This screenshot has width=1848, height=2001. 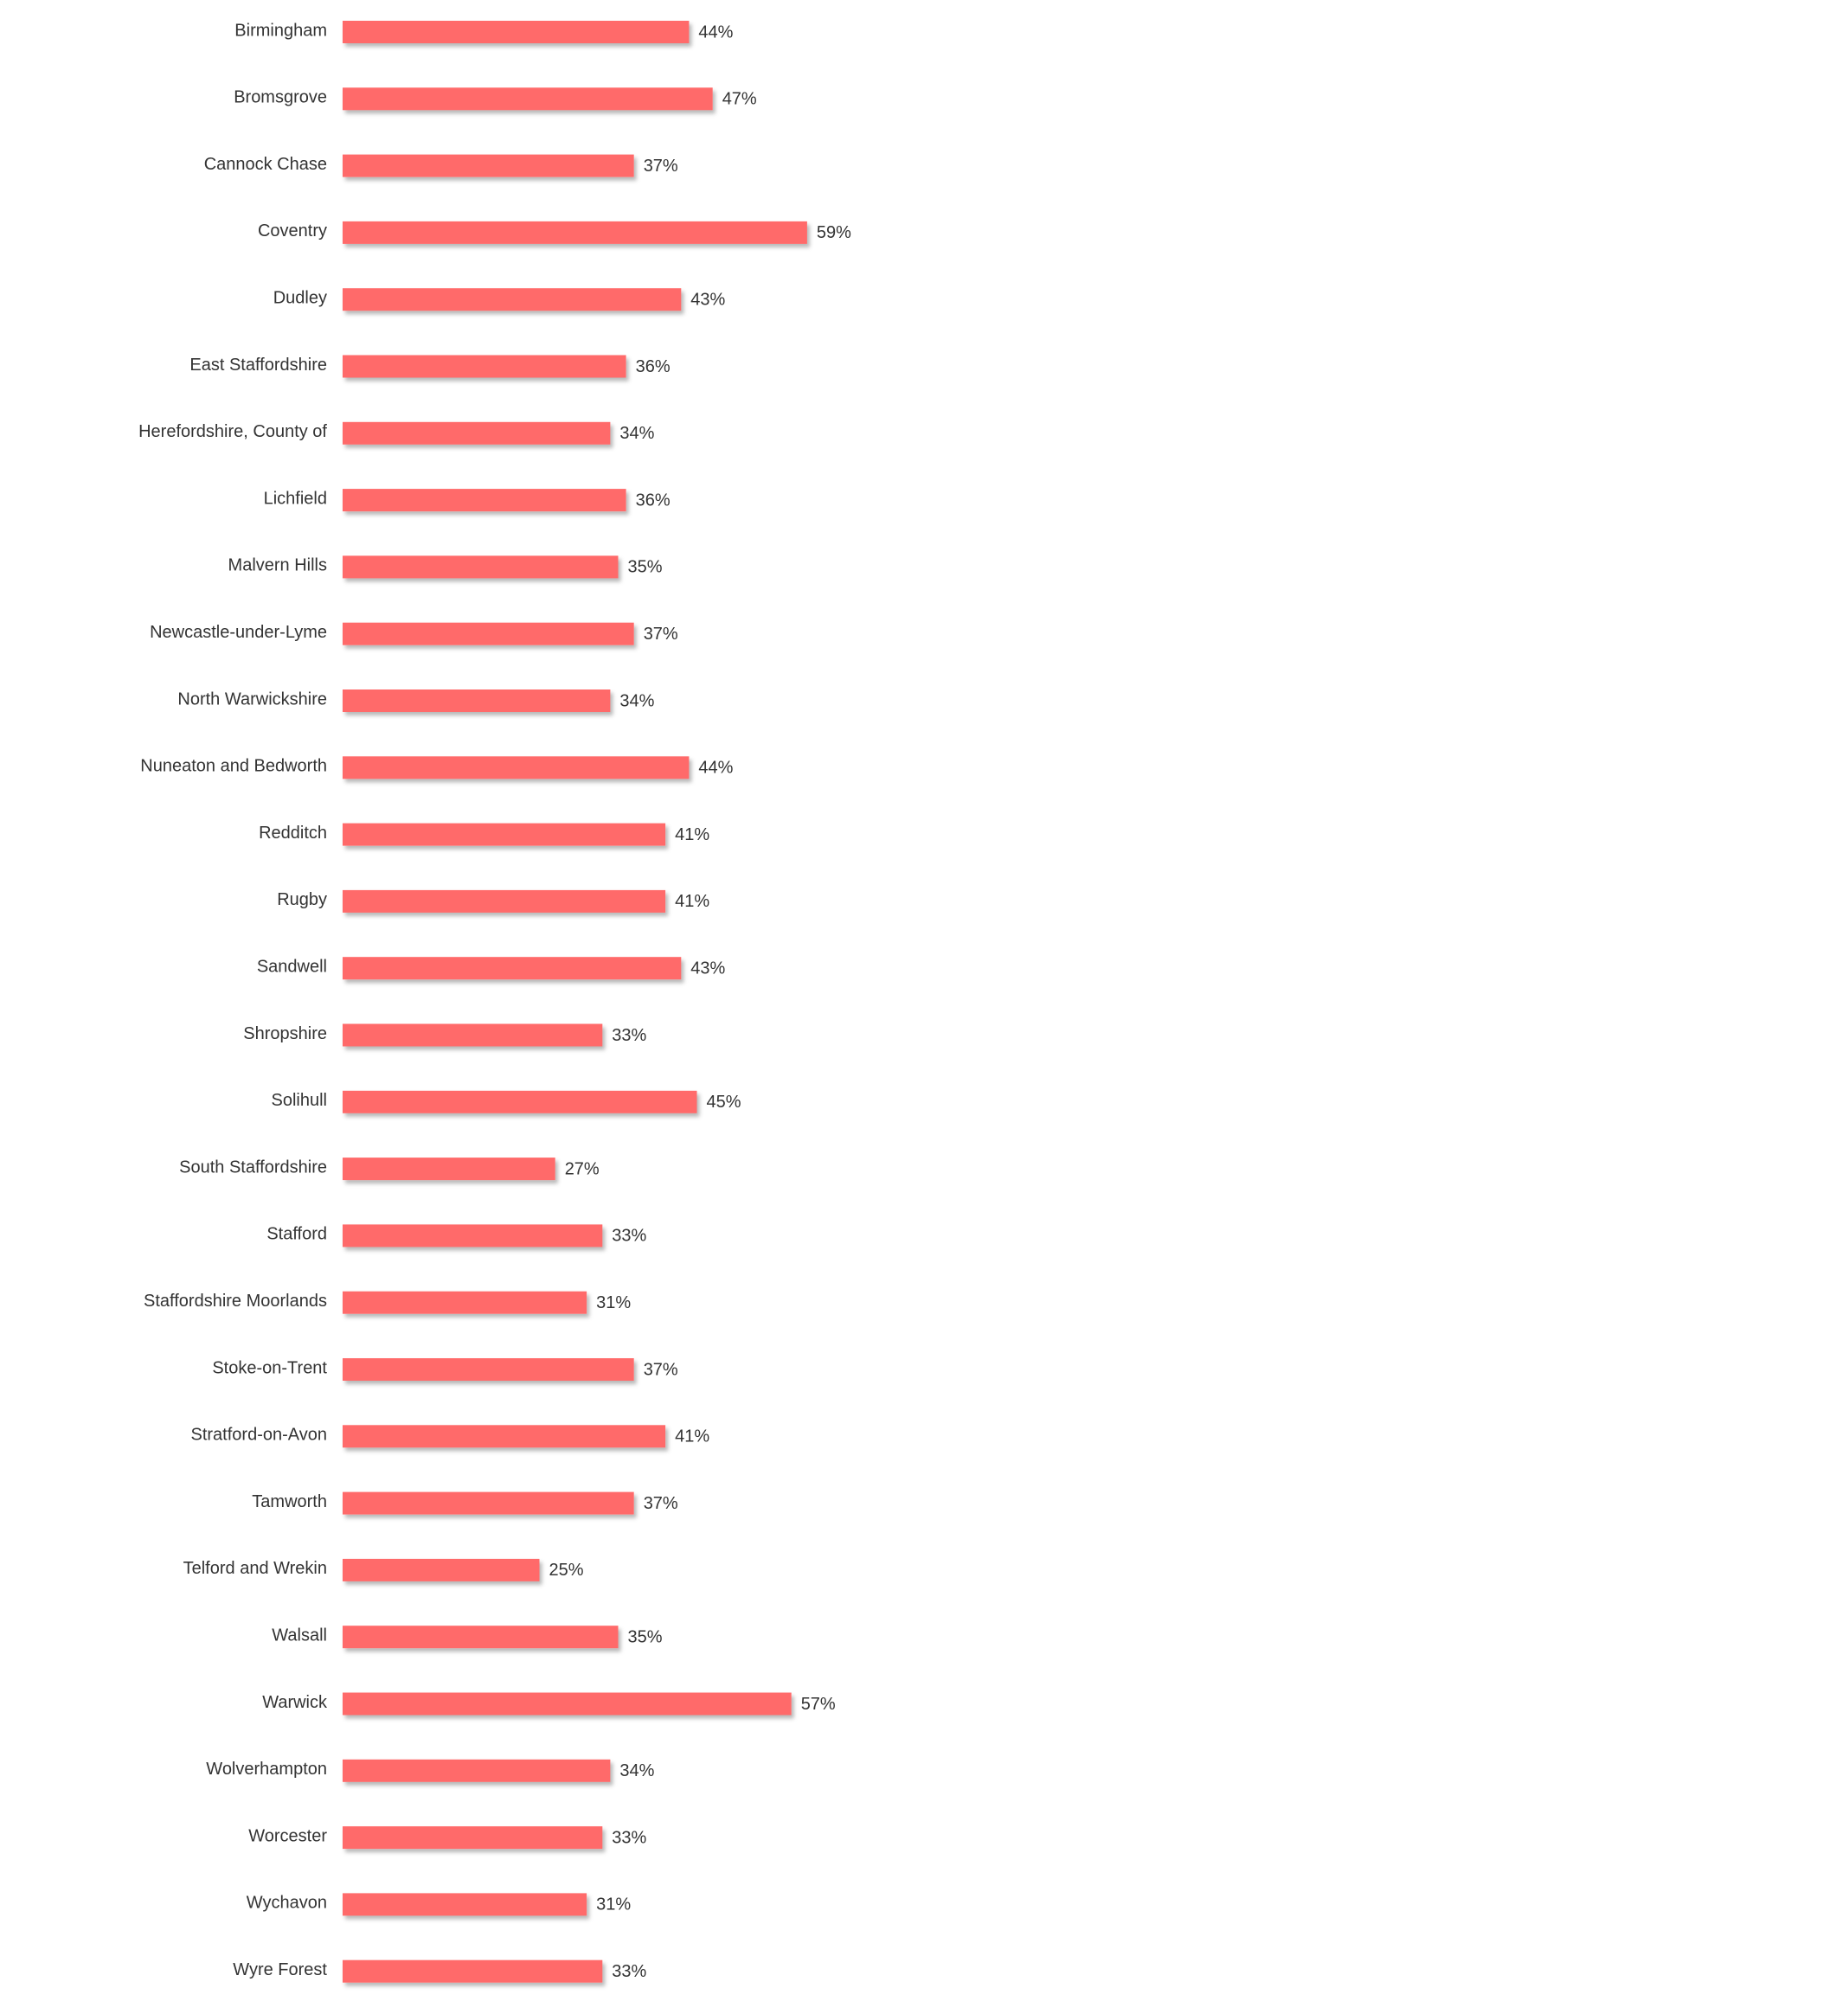 I want to click on value-label: 41%, so click(x=692, y=835).